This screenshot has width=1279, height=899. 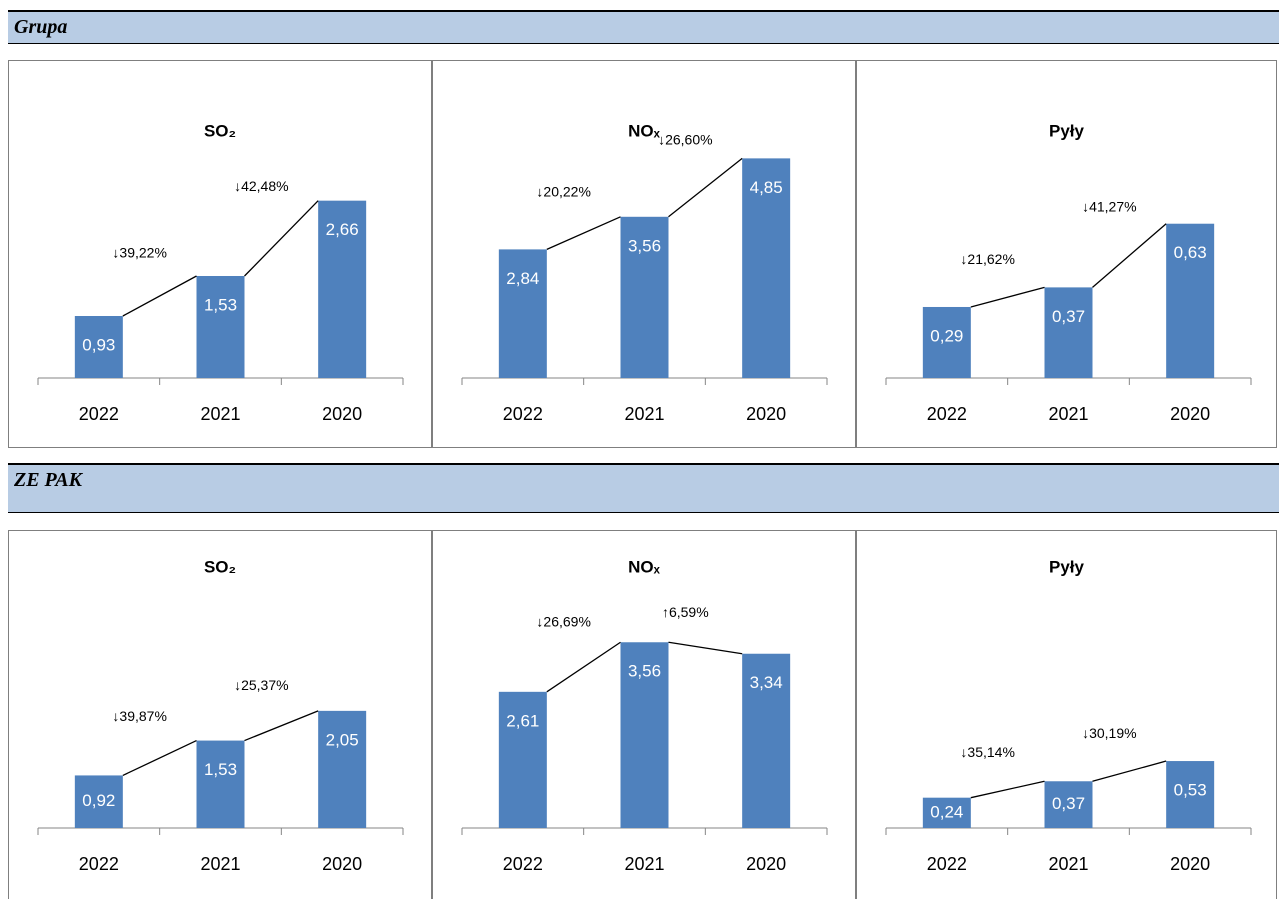 I want to click on chart-panel: NOₓ 2,61 2022 3,56 2021 3,34 2020 ↓26,69% ↑6,59%, so click(x=644, y=714).